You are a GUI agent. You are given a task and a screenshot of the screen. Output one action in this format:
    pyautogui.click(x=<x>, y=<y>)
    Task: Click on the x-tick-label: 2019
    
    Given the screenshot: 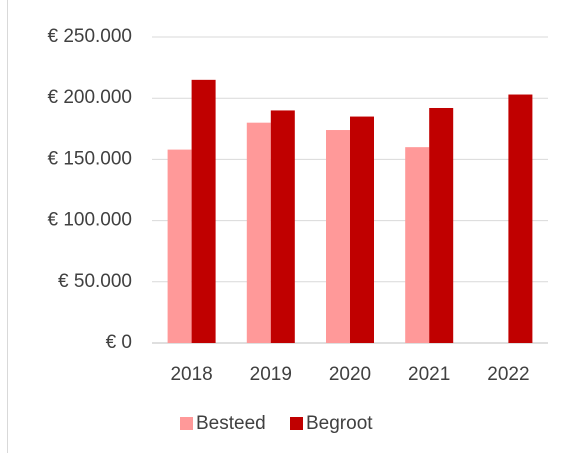 What is the action you would take?
    pyautogui.click(x=271, y=374)
    